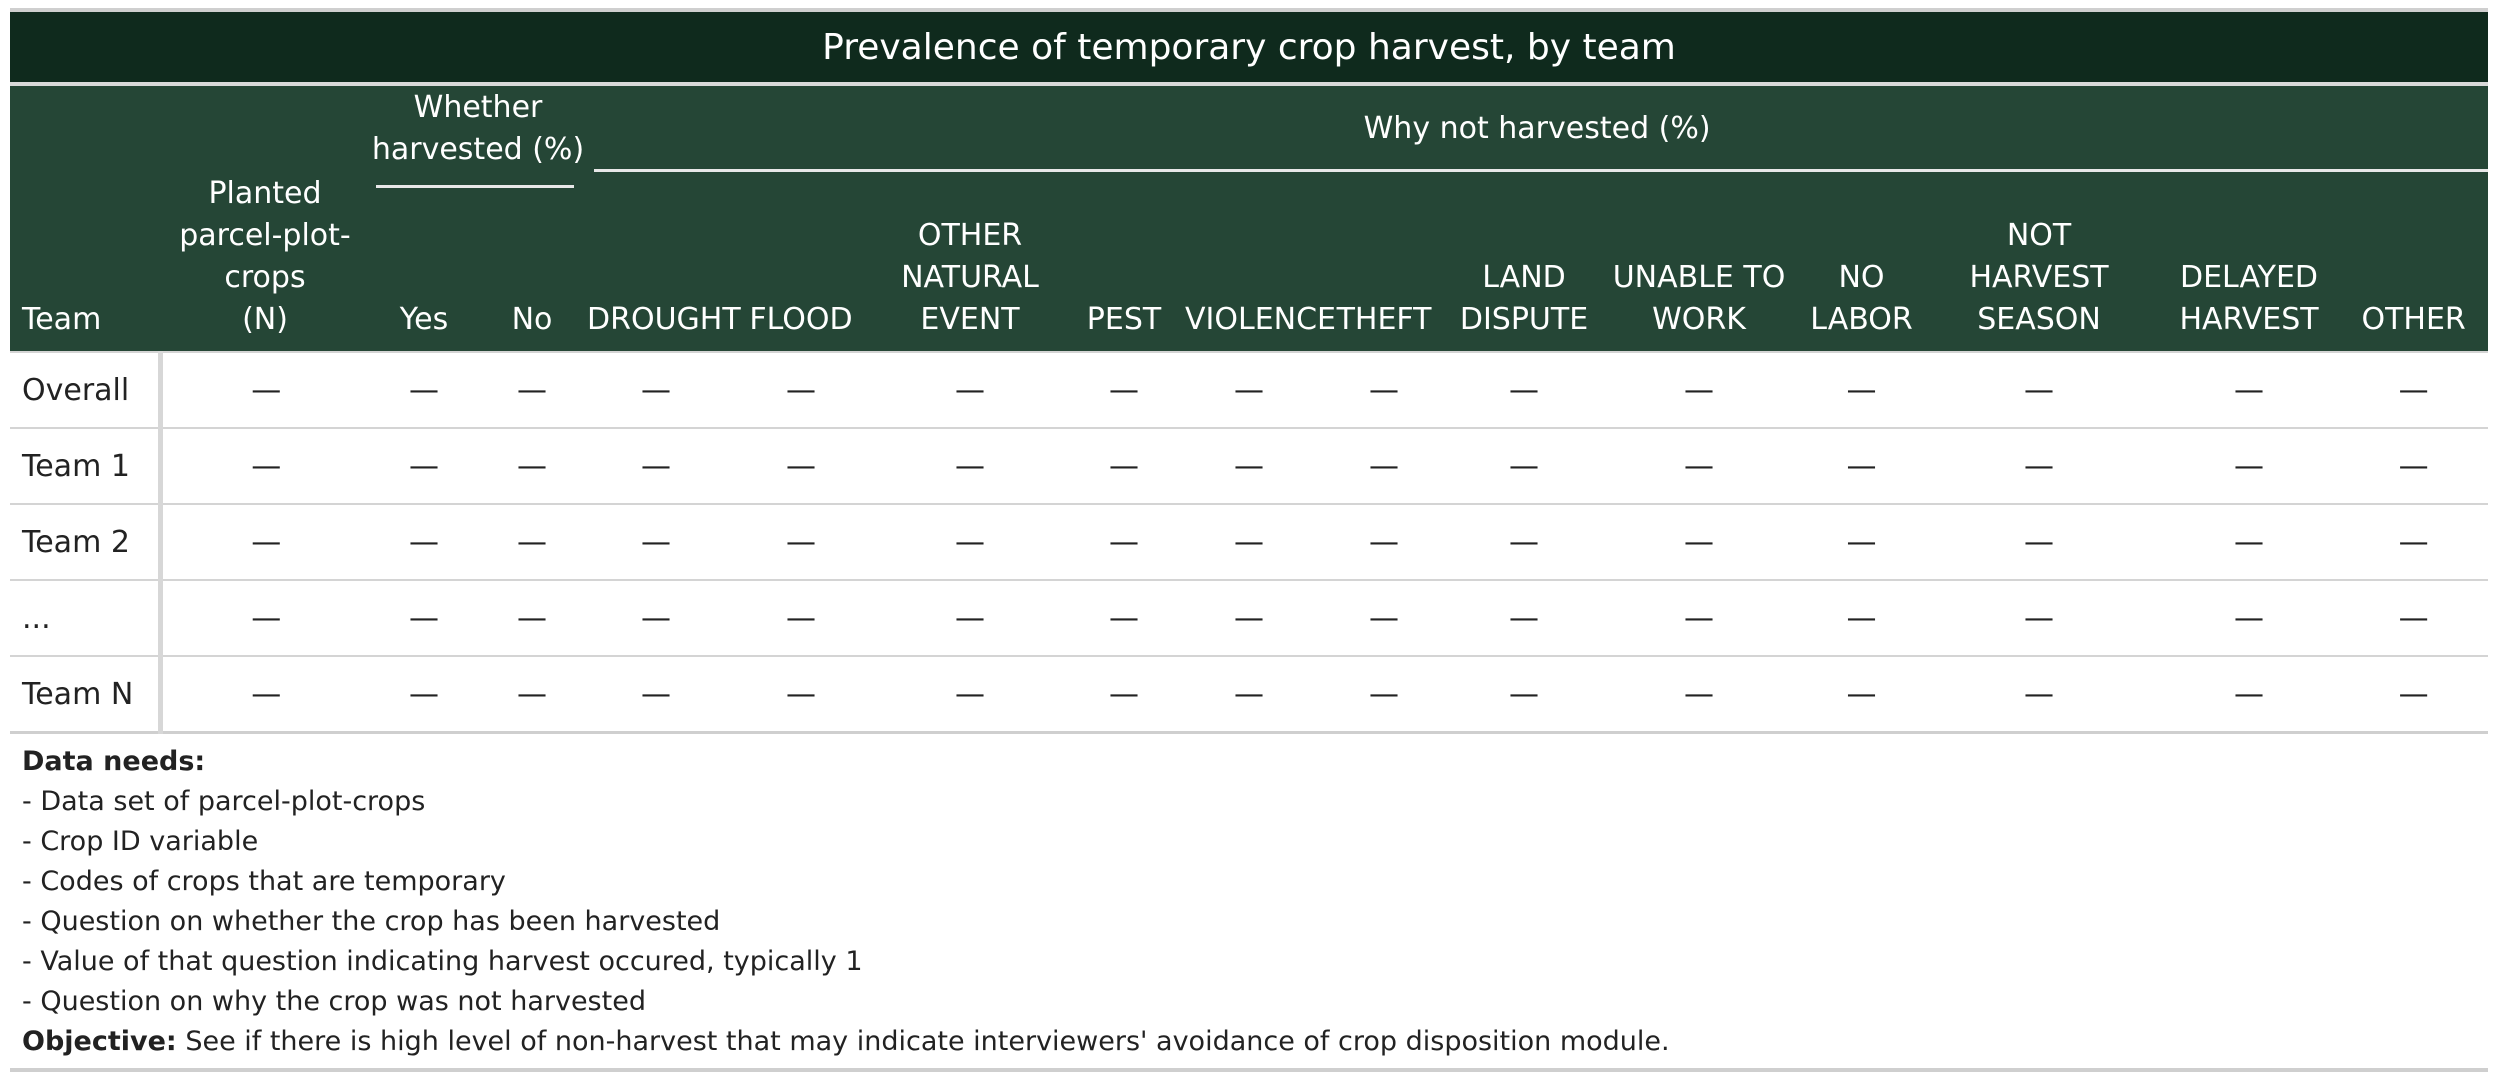 The image size is (2498, 1076). What do you see at coordinates (1541, 170) in the screenshot?
I see `group-underline-why-not` at bounding box center [1541, 170].